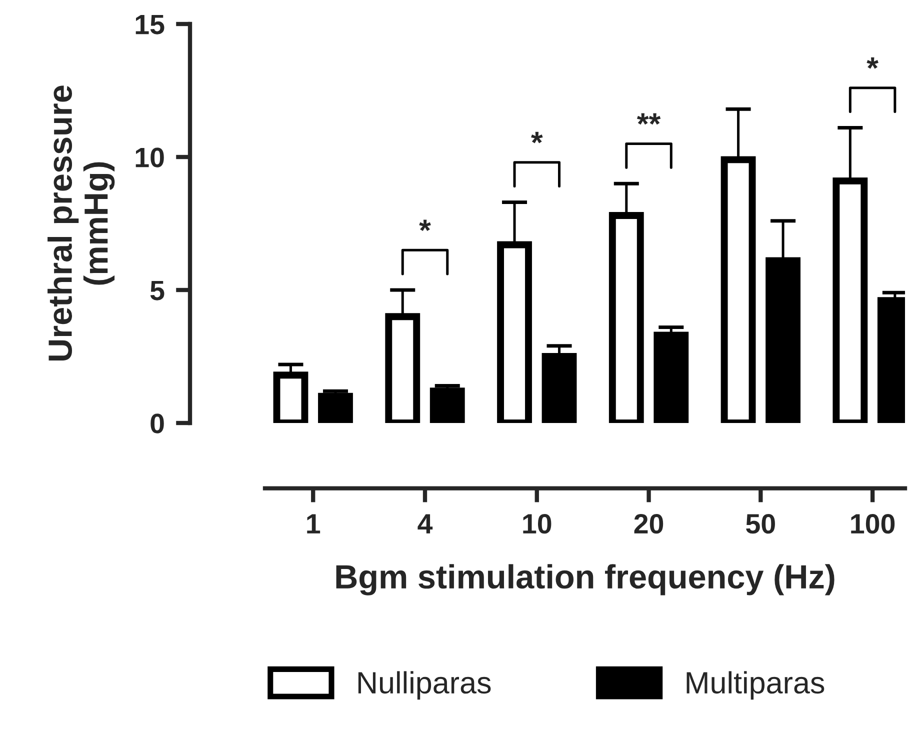  What do you see at coordinates (873, 524) in the screenshot?
I see `x-tick-label: 100` at bounding box center [873, 524].